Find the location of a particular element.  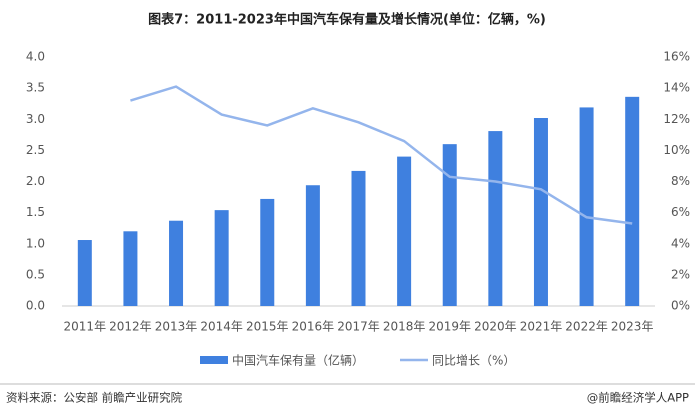

y-tick-label: 3.5 is located at coordinates (35, 88).